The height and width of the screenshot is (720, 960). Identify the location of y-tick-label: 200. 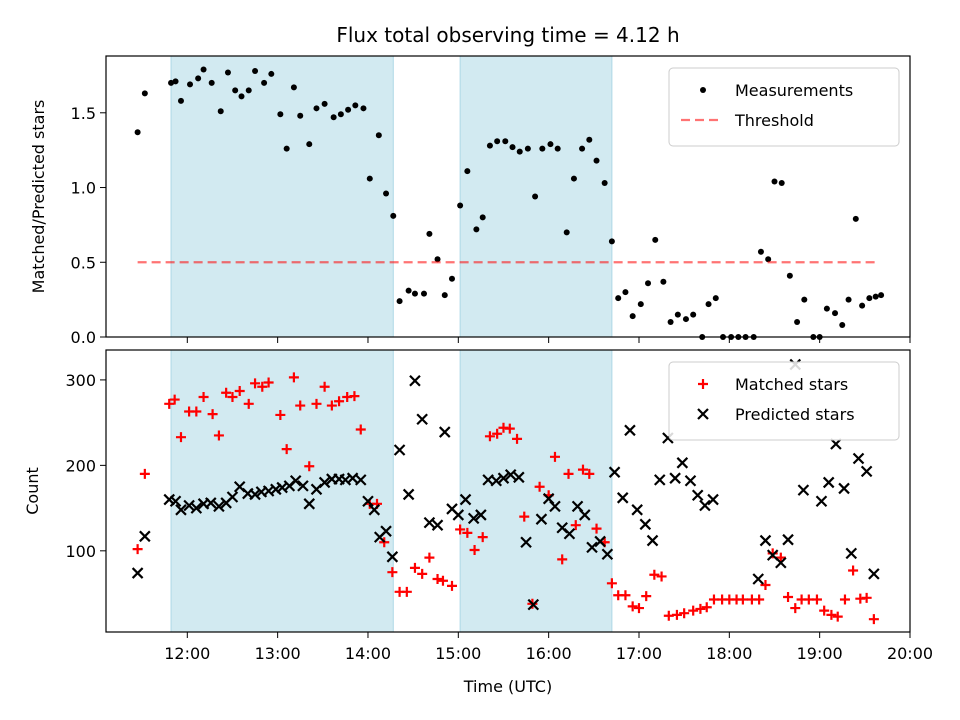
(80, 465).